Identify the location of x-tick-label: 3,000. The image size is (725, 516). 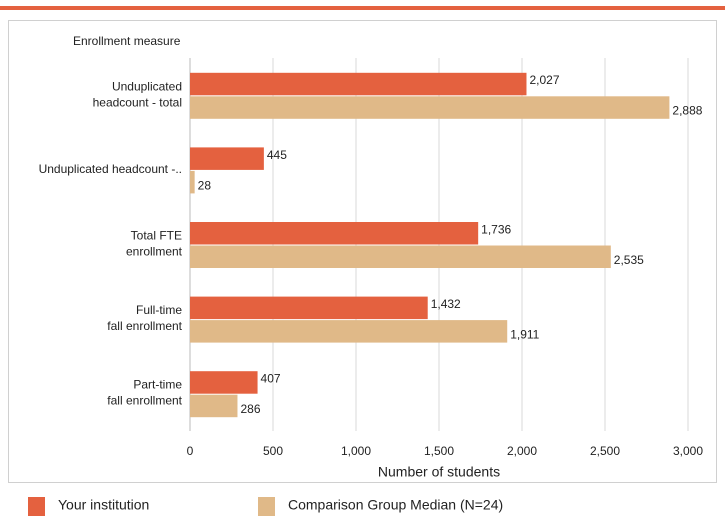
(688, 451).